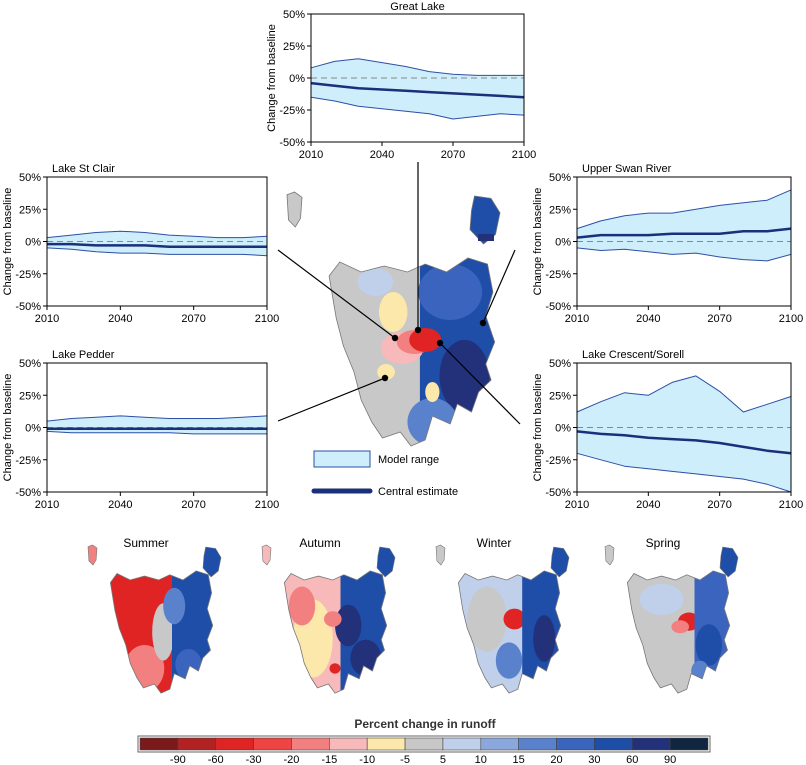 This screenshot has width=806, height=765. I want to click on season-map-spring: Spring, so click(671, 615).